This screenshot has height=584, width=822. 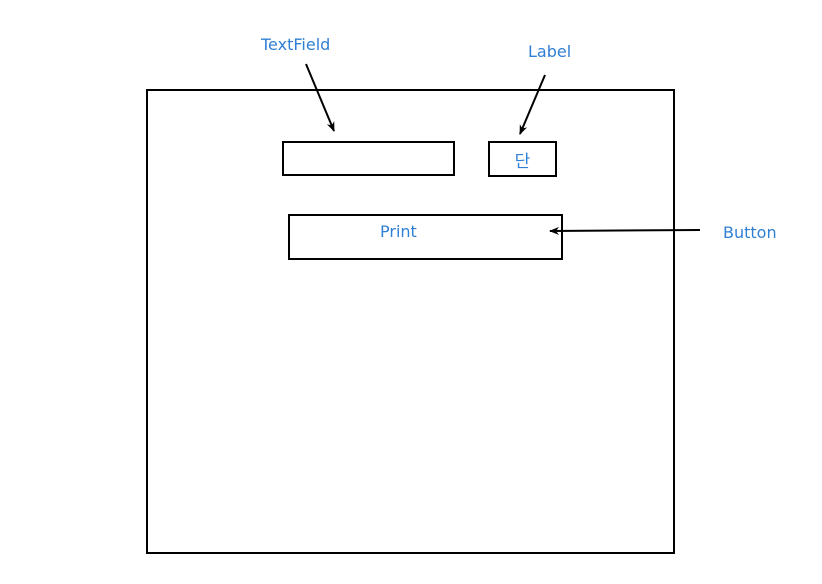 I want to click on callout-label: Label, so click(x=550, y=51).